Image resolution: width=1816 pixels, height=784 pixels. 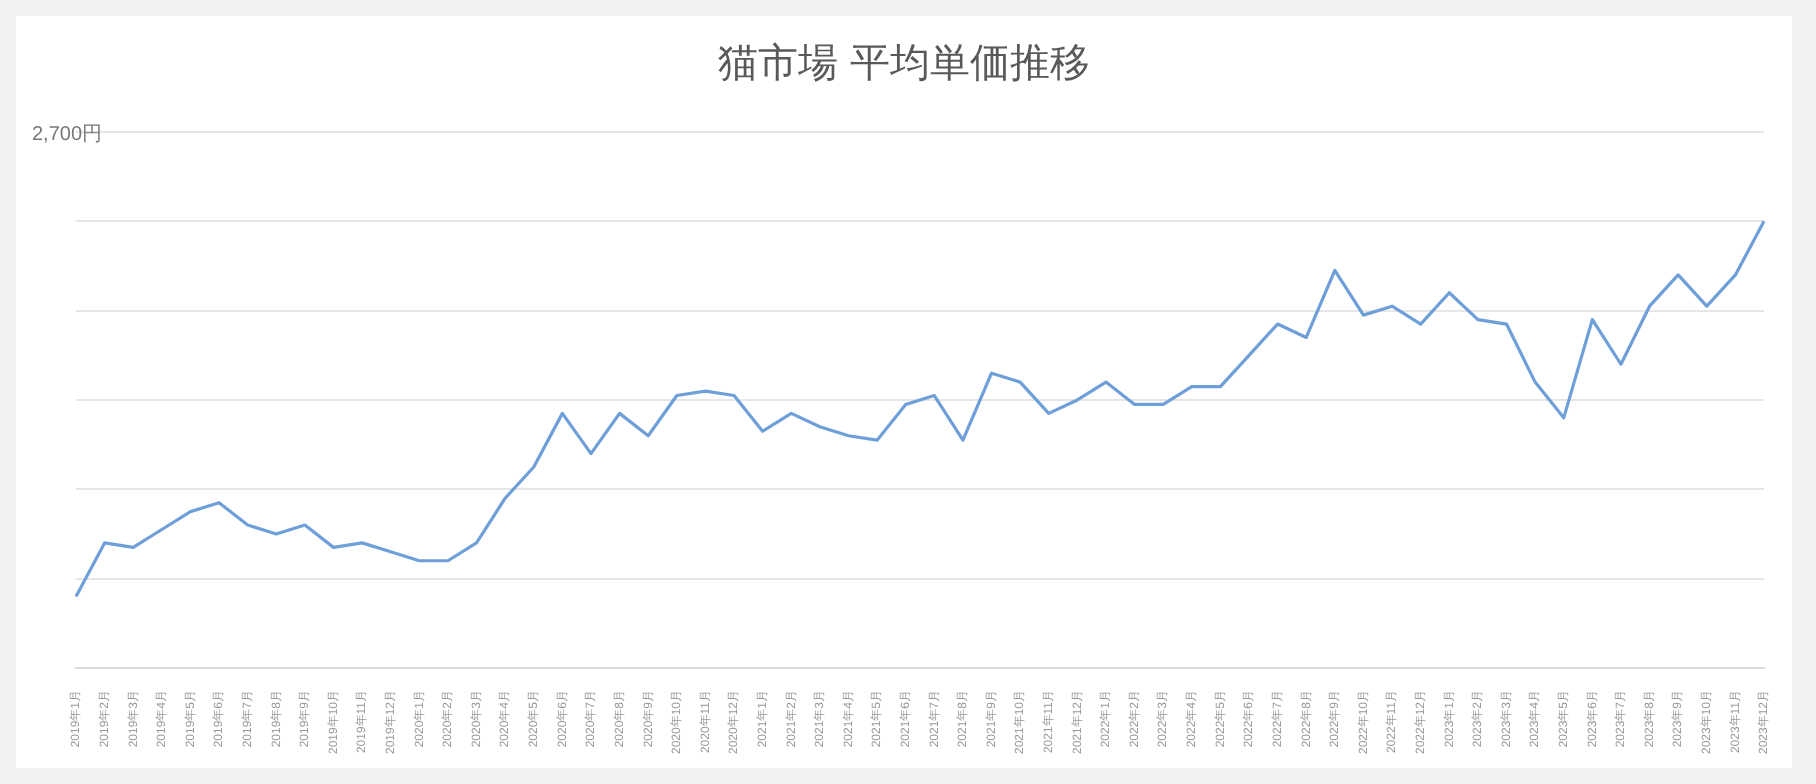 I want to click on chart-title: 猫市場 平均単価推移, so click(x=904, y=65).